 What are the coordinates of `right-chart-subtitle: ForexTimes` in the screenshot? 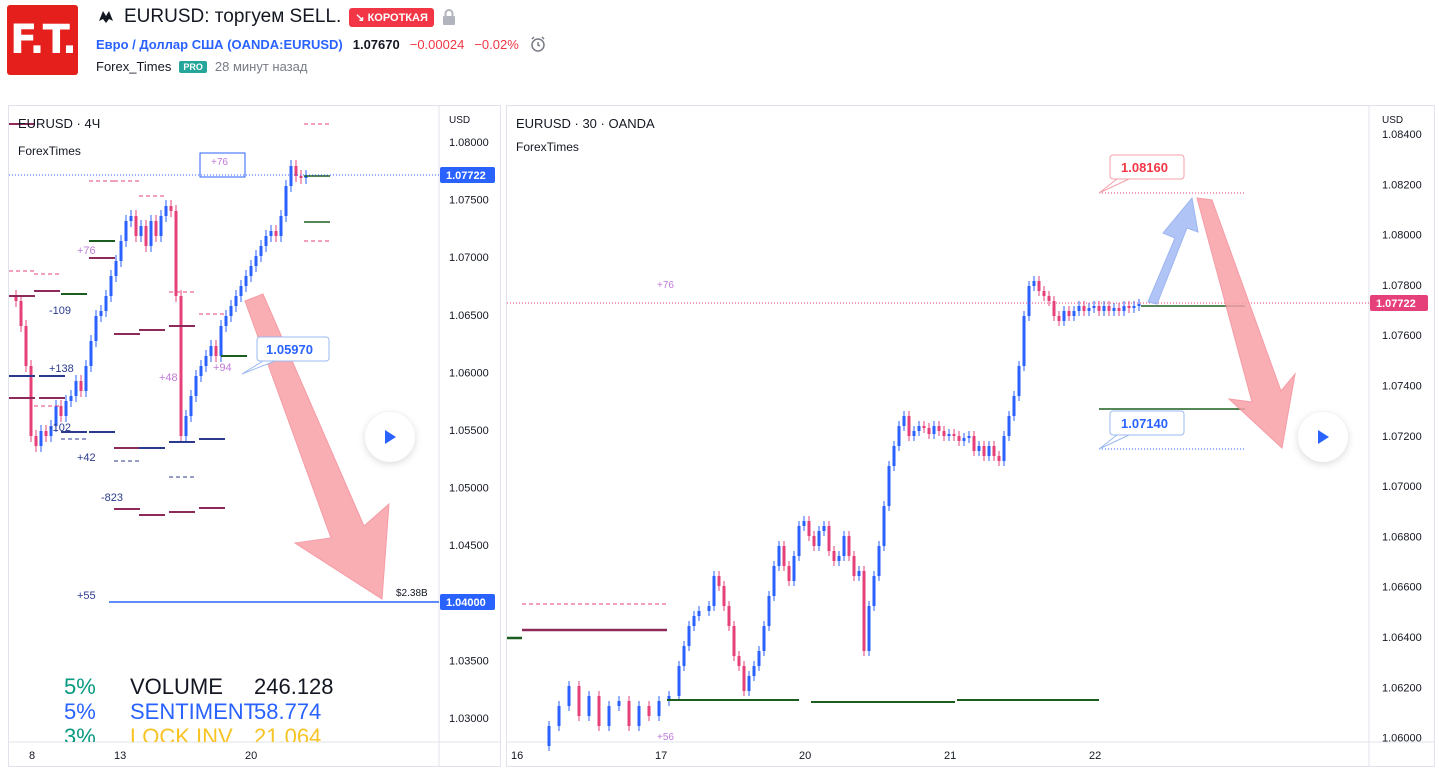 It's located at (547, 147).